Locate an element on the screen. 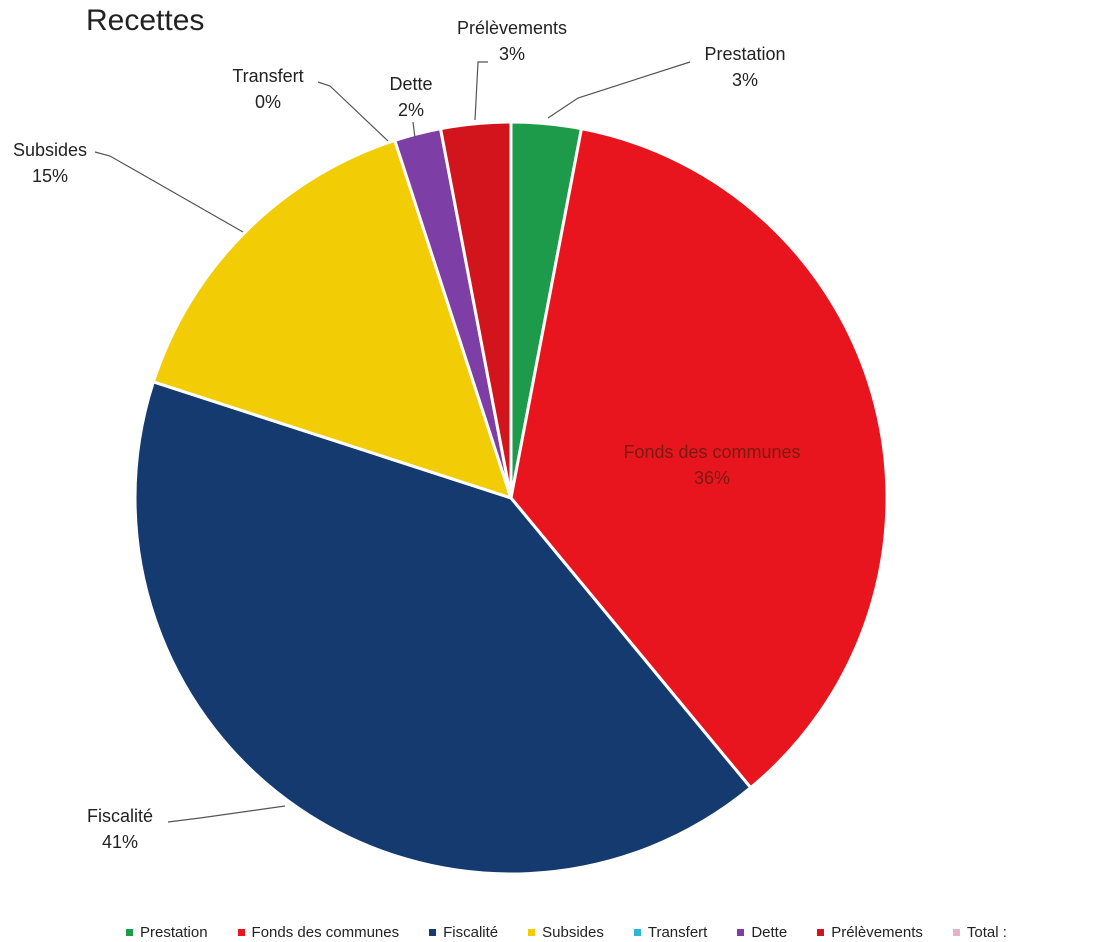  legend-item-1: Fonds des communes is located at coordinates (318, 932).